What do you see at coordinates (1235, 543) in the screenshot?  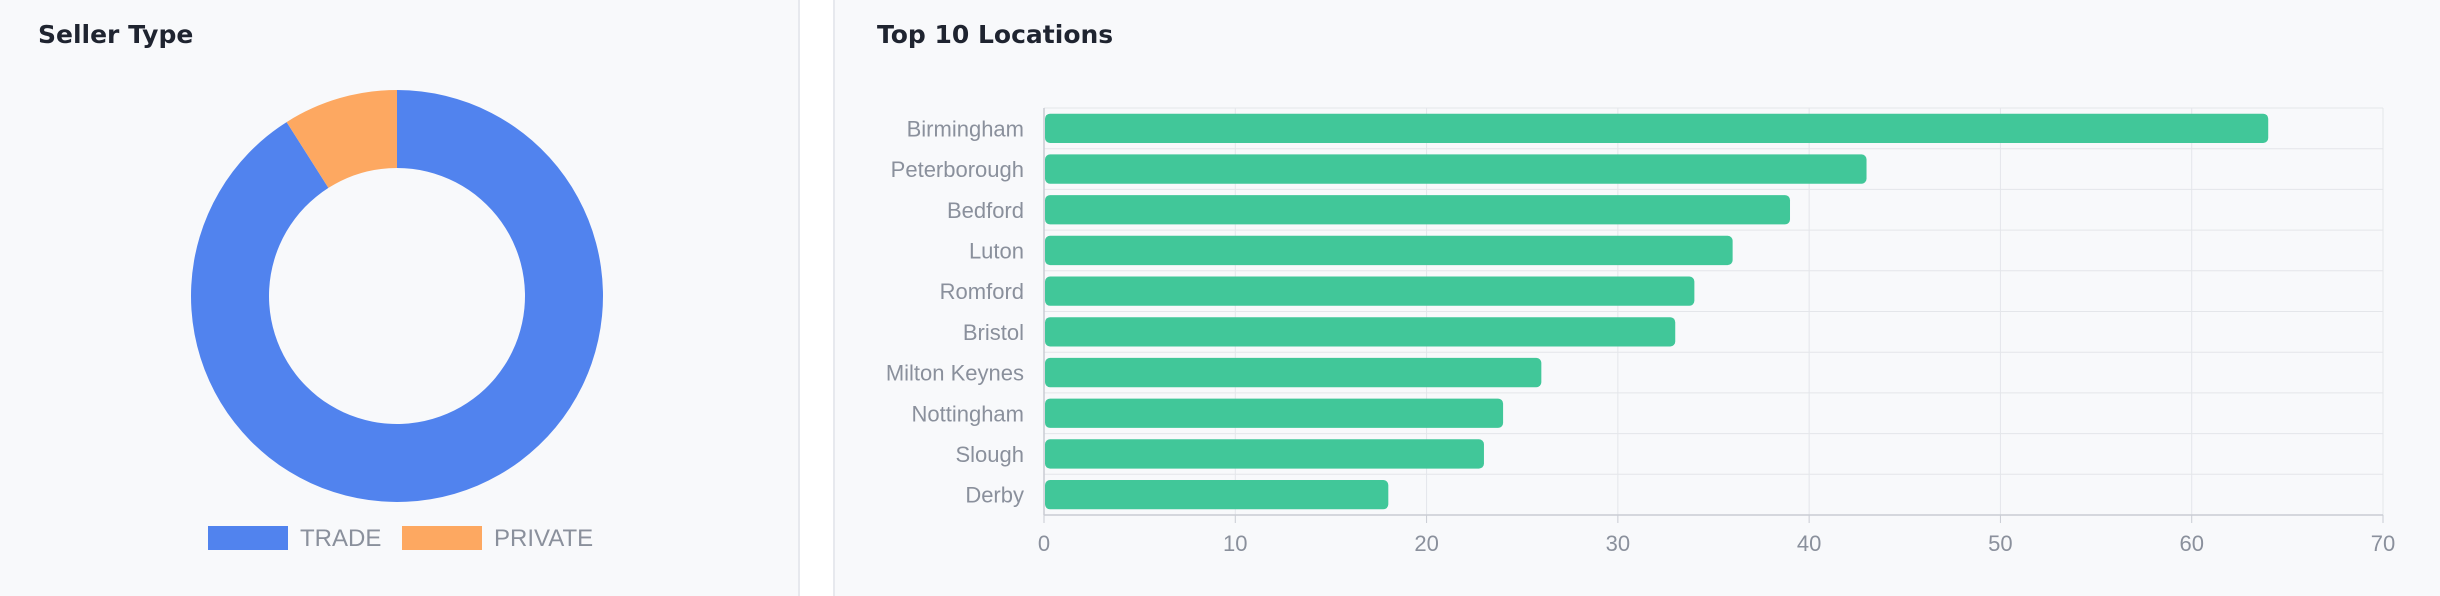 I see `x-tick-label: 10` at bounding box center [1235, 543].